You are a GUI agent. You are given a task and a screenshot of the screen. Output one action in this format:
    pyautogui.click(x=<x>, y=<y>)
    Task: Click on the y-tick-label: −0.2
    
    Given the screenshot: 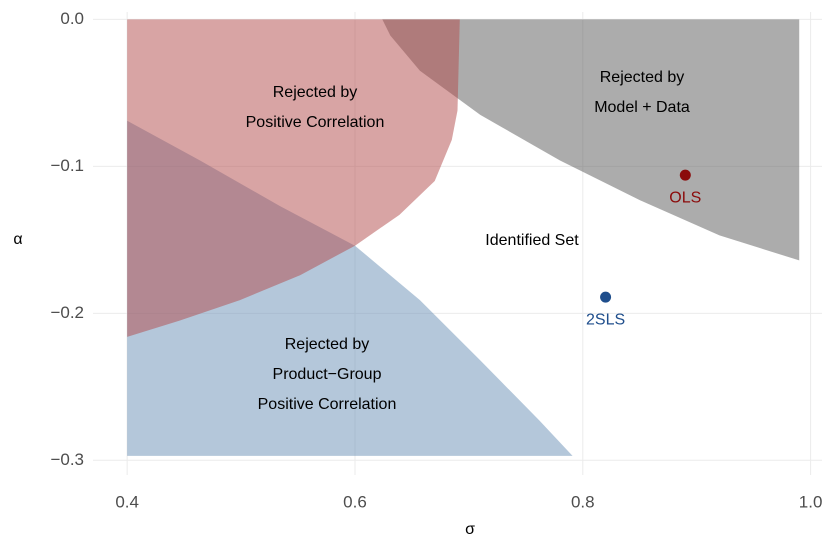 What is the action you would take?
    pyautogui.click(x=67, y=312)
    